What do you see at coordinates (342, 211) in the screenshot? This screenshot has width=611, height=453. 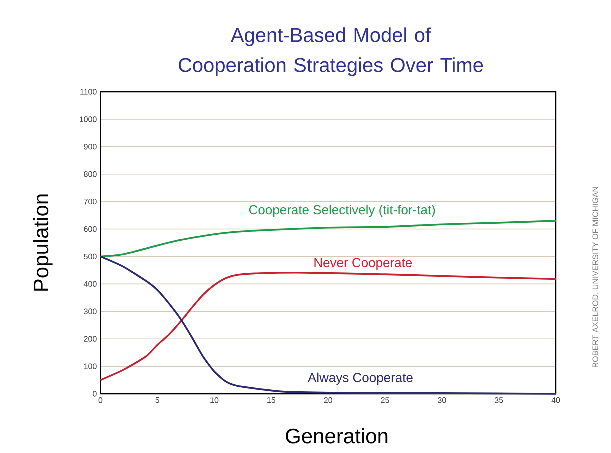 I see `series-label: Cooperate Selectively (tit-for-tat)` at bounding box center [342, 211].